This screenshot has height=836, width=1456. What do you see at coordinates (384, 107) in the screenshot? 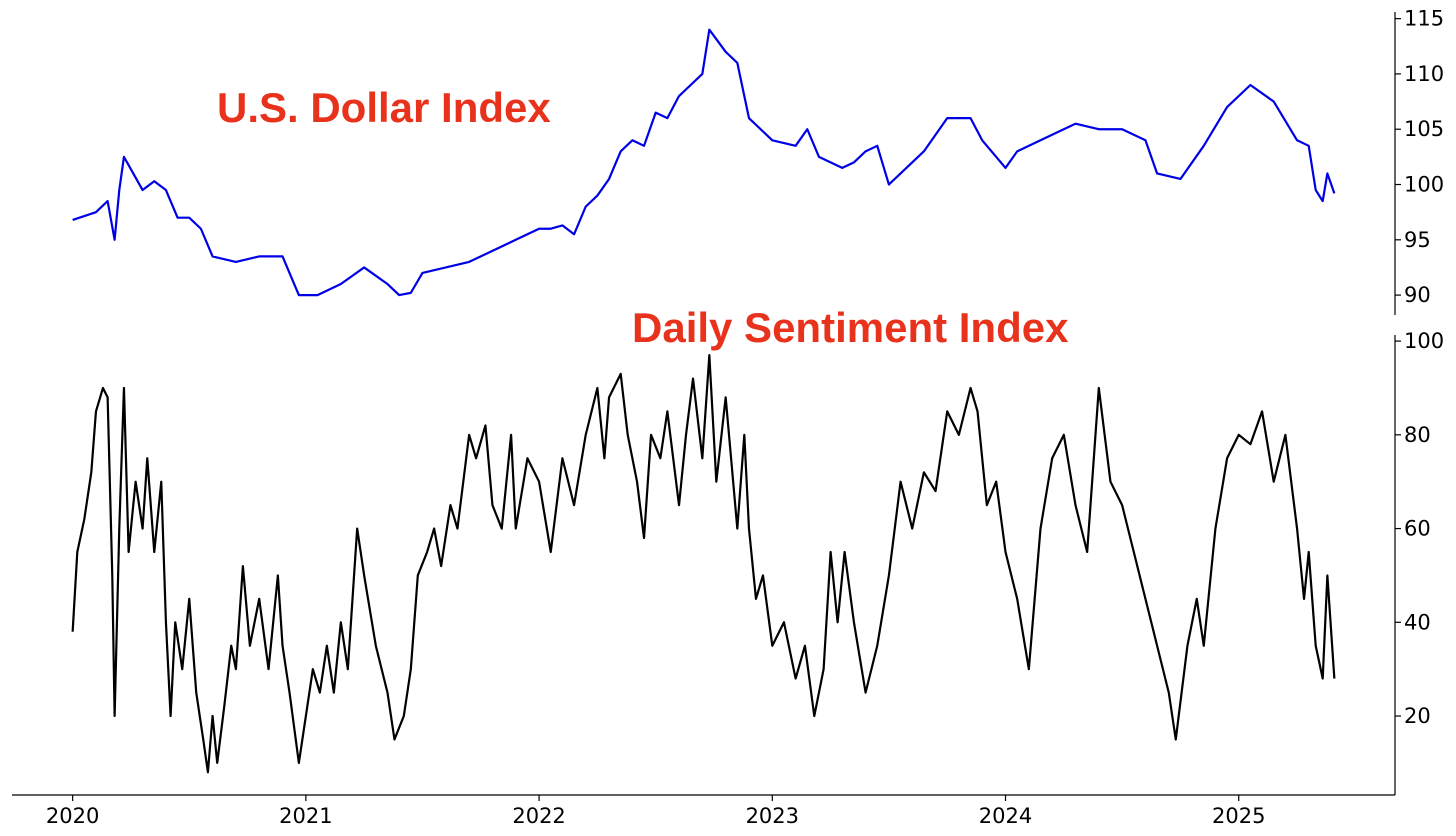
I see `chart-title: U.S. Dollar Index` at bounding box center [384, 107].